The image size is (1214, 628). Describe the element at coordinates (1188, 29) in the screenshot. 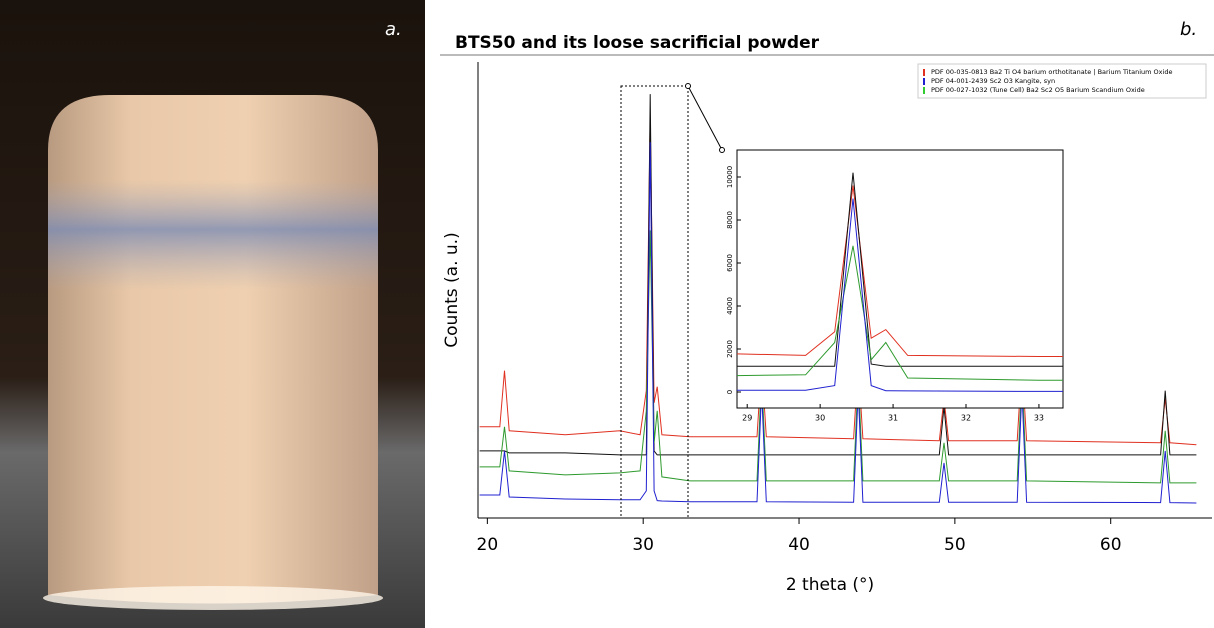

I see `panel-label: b.` at that location.